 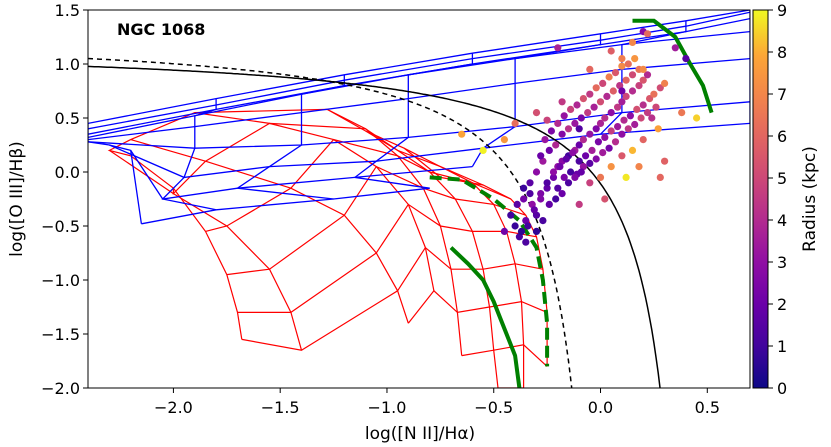 What do you see at coordinates (67, 10) in the screenshot?
I see `y-tick-label: 1.5` at bounding box center [67, 10].